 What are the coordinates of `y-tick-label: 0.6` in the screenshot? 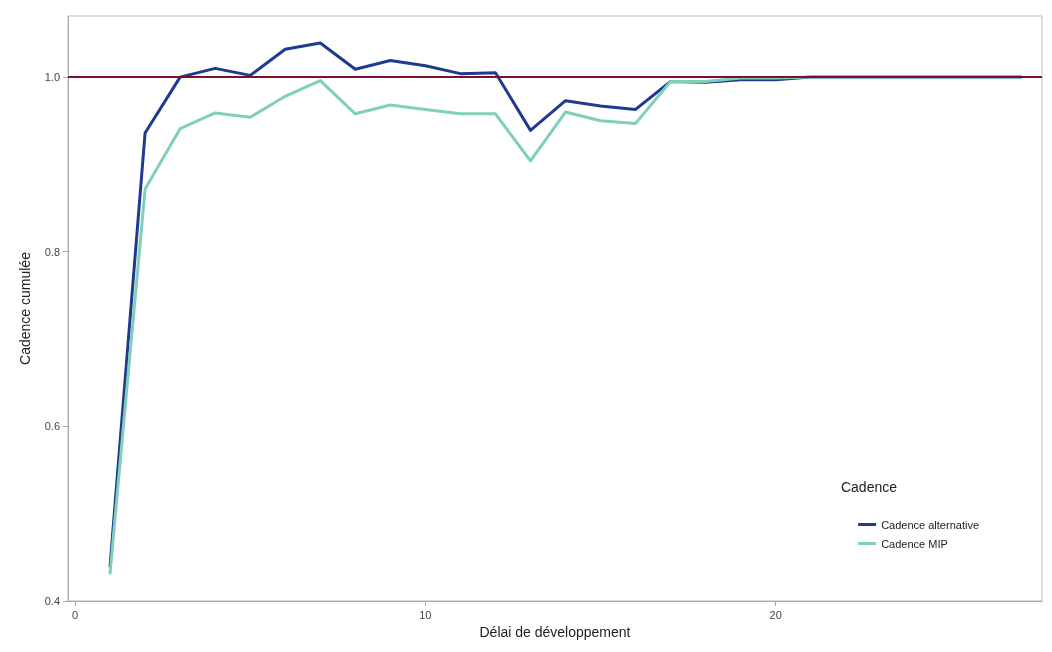 It's located at (52, 426).